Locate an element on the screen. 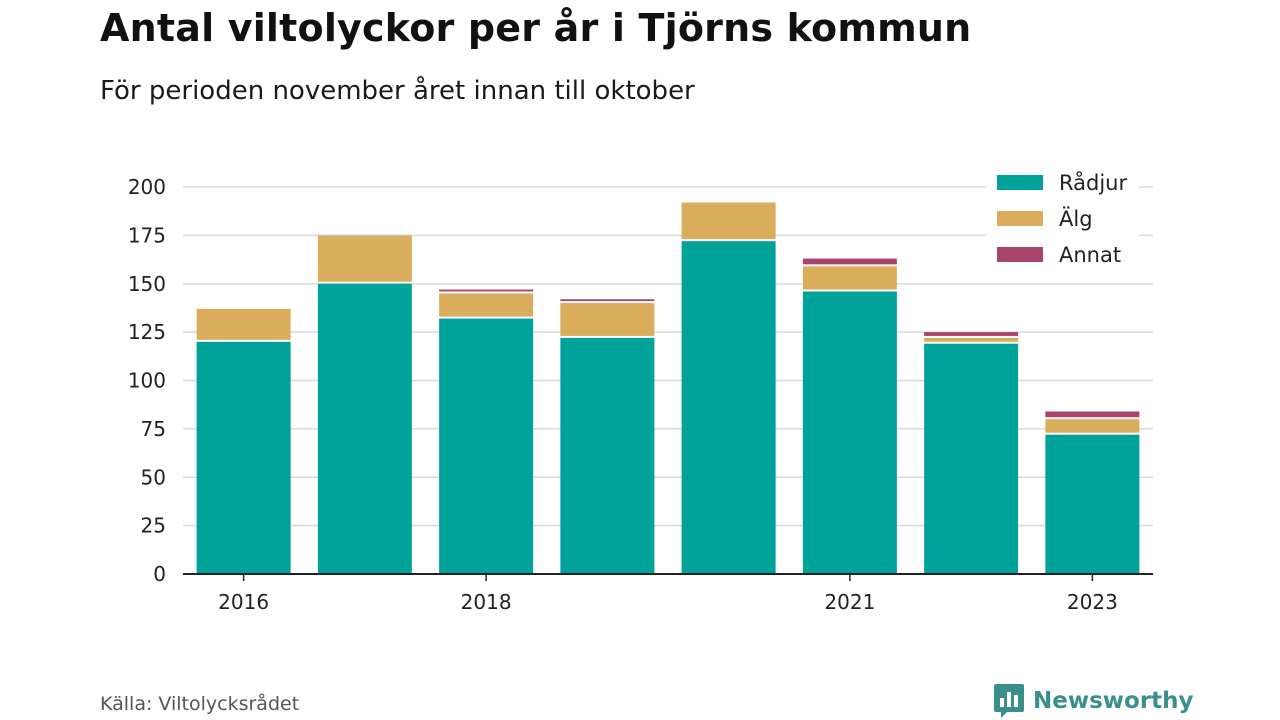 This screenshot has width=1280, height=720. bar-segment-rådjur-2021 is located at coordinates (849, 432).